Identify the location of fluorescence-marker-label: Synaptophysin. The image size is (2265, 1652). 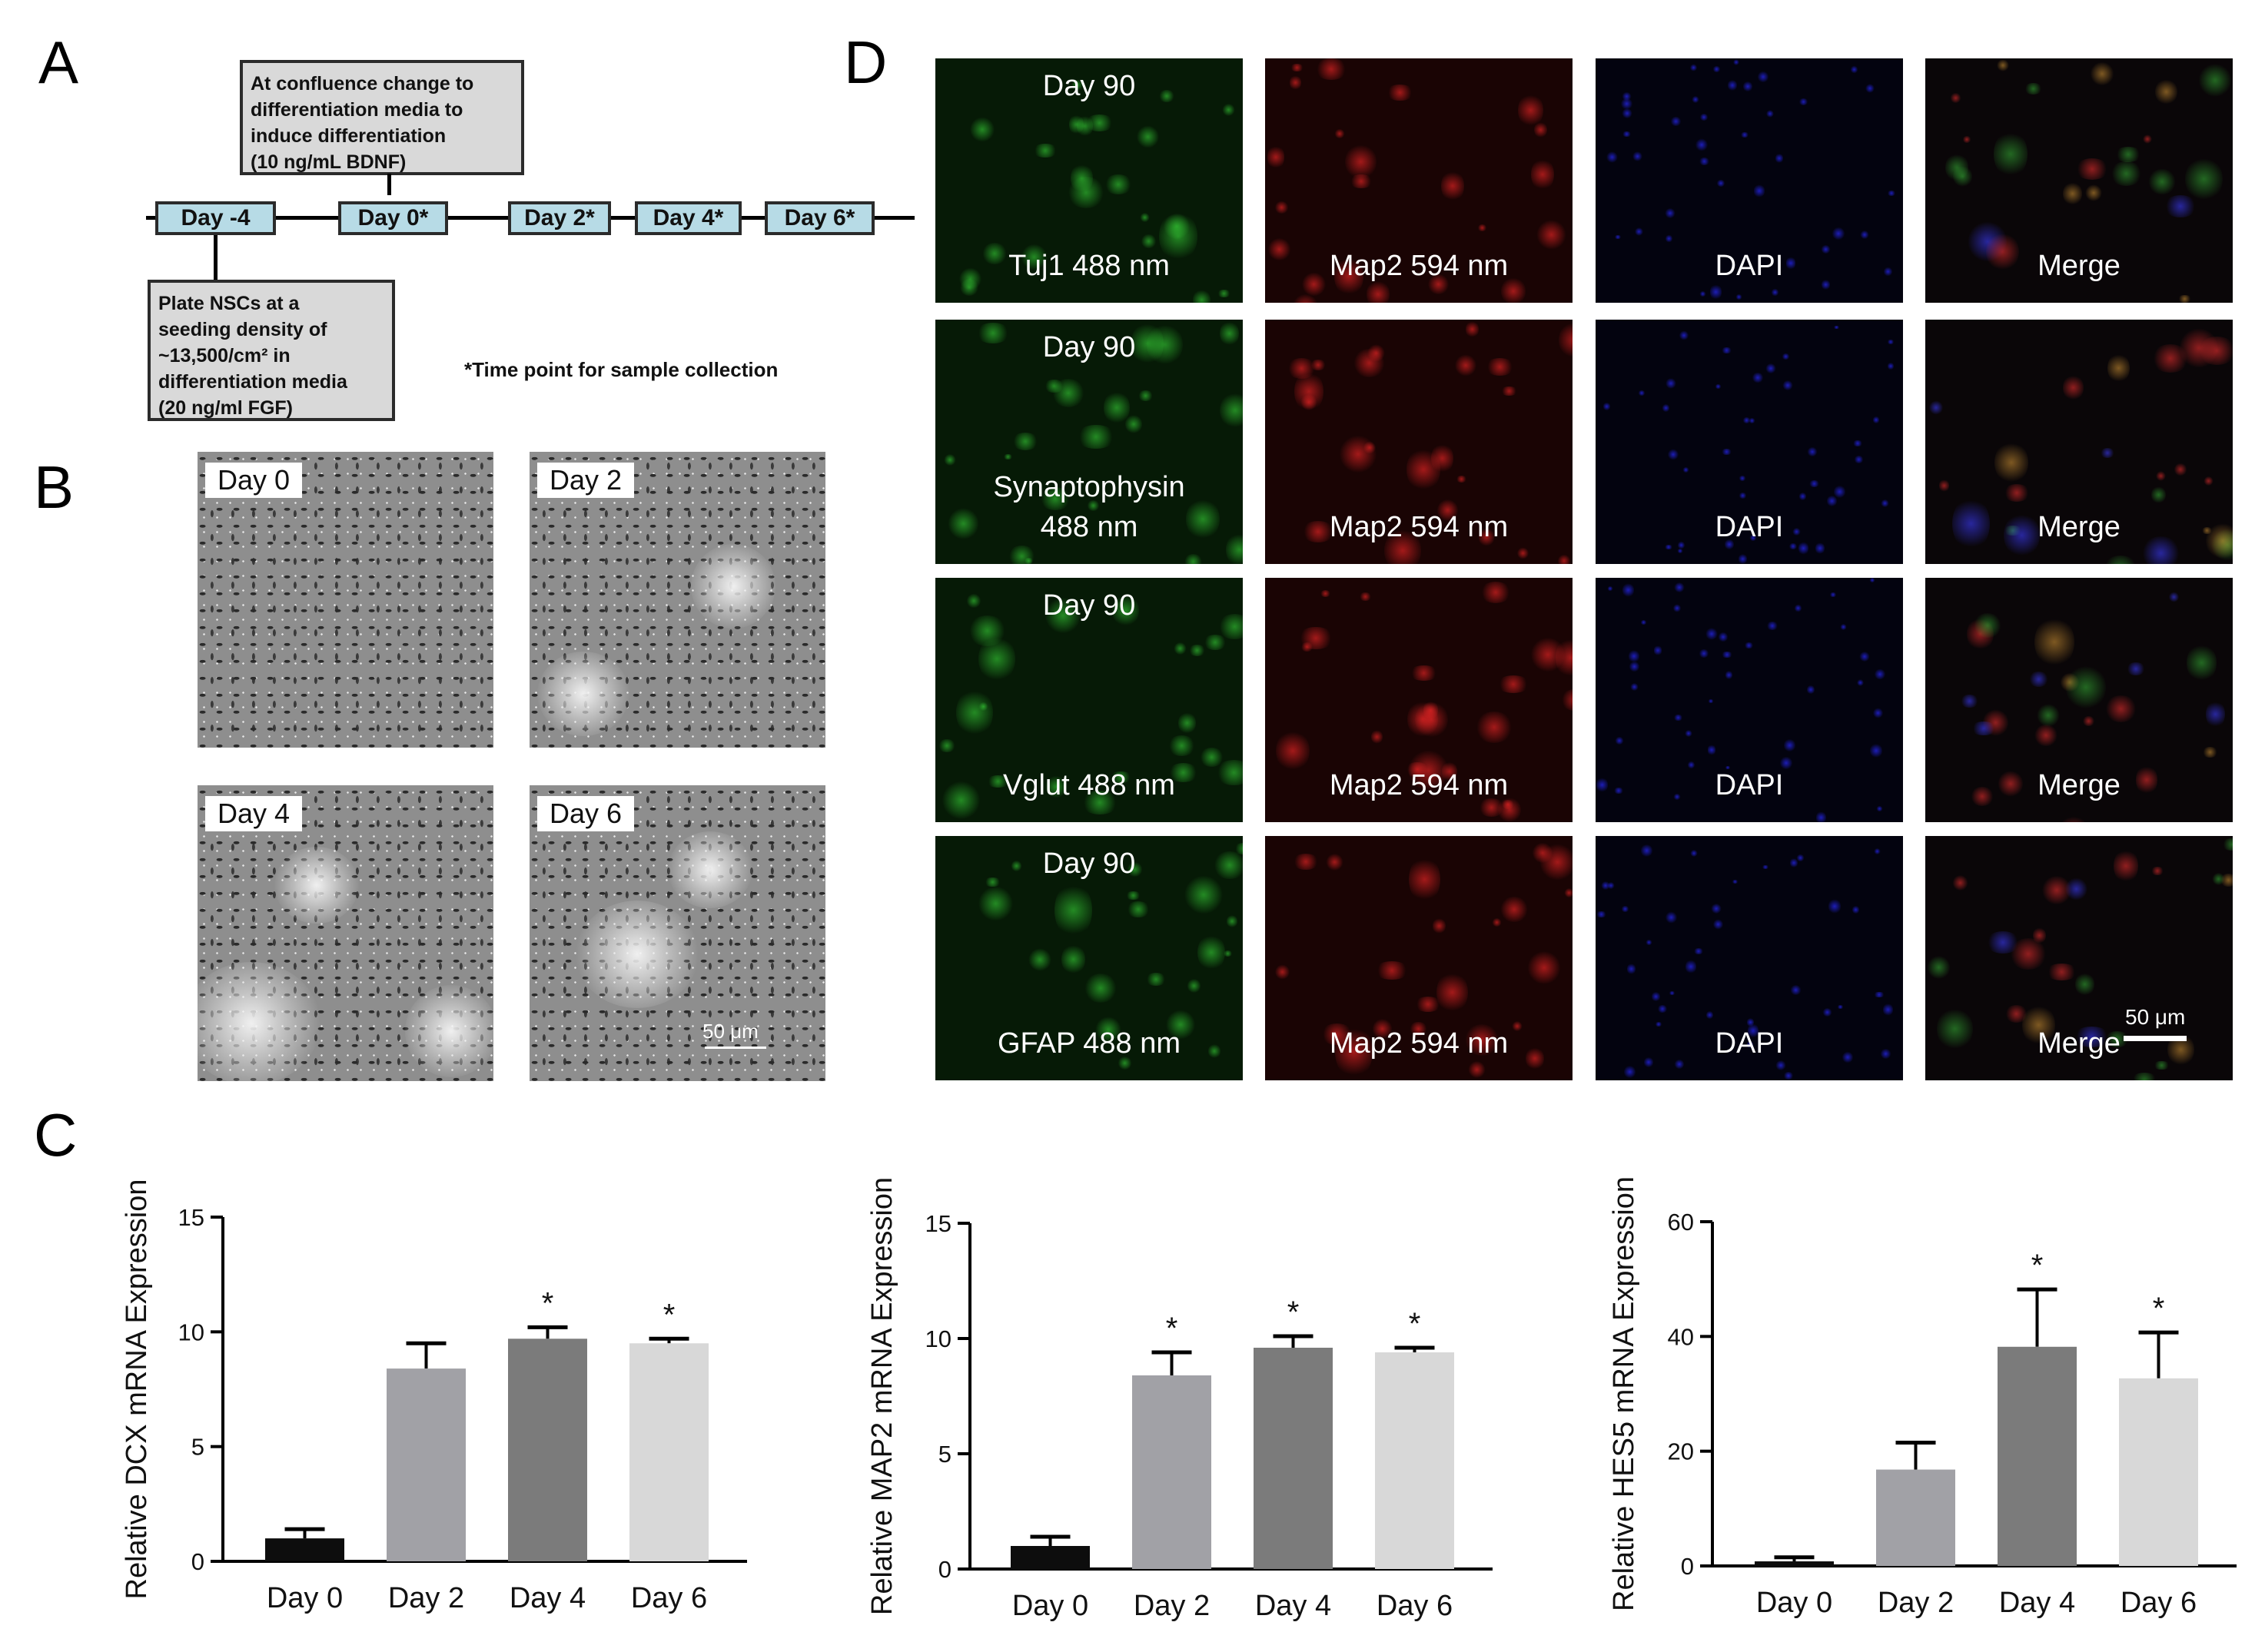
(1089, 487).